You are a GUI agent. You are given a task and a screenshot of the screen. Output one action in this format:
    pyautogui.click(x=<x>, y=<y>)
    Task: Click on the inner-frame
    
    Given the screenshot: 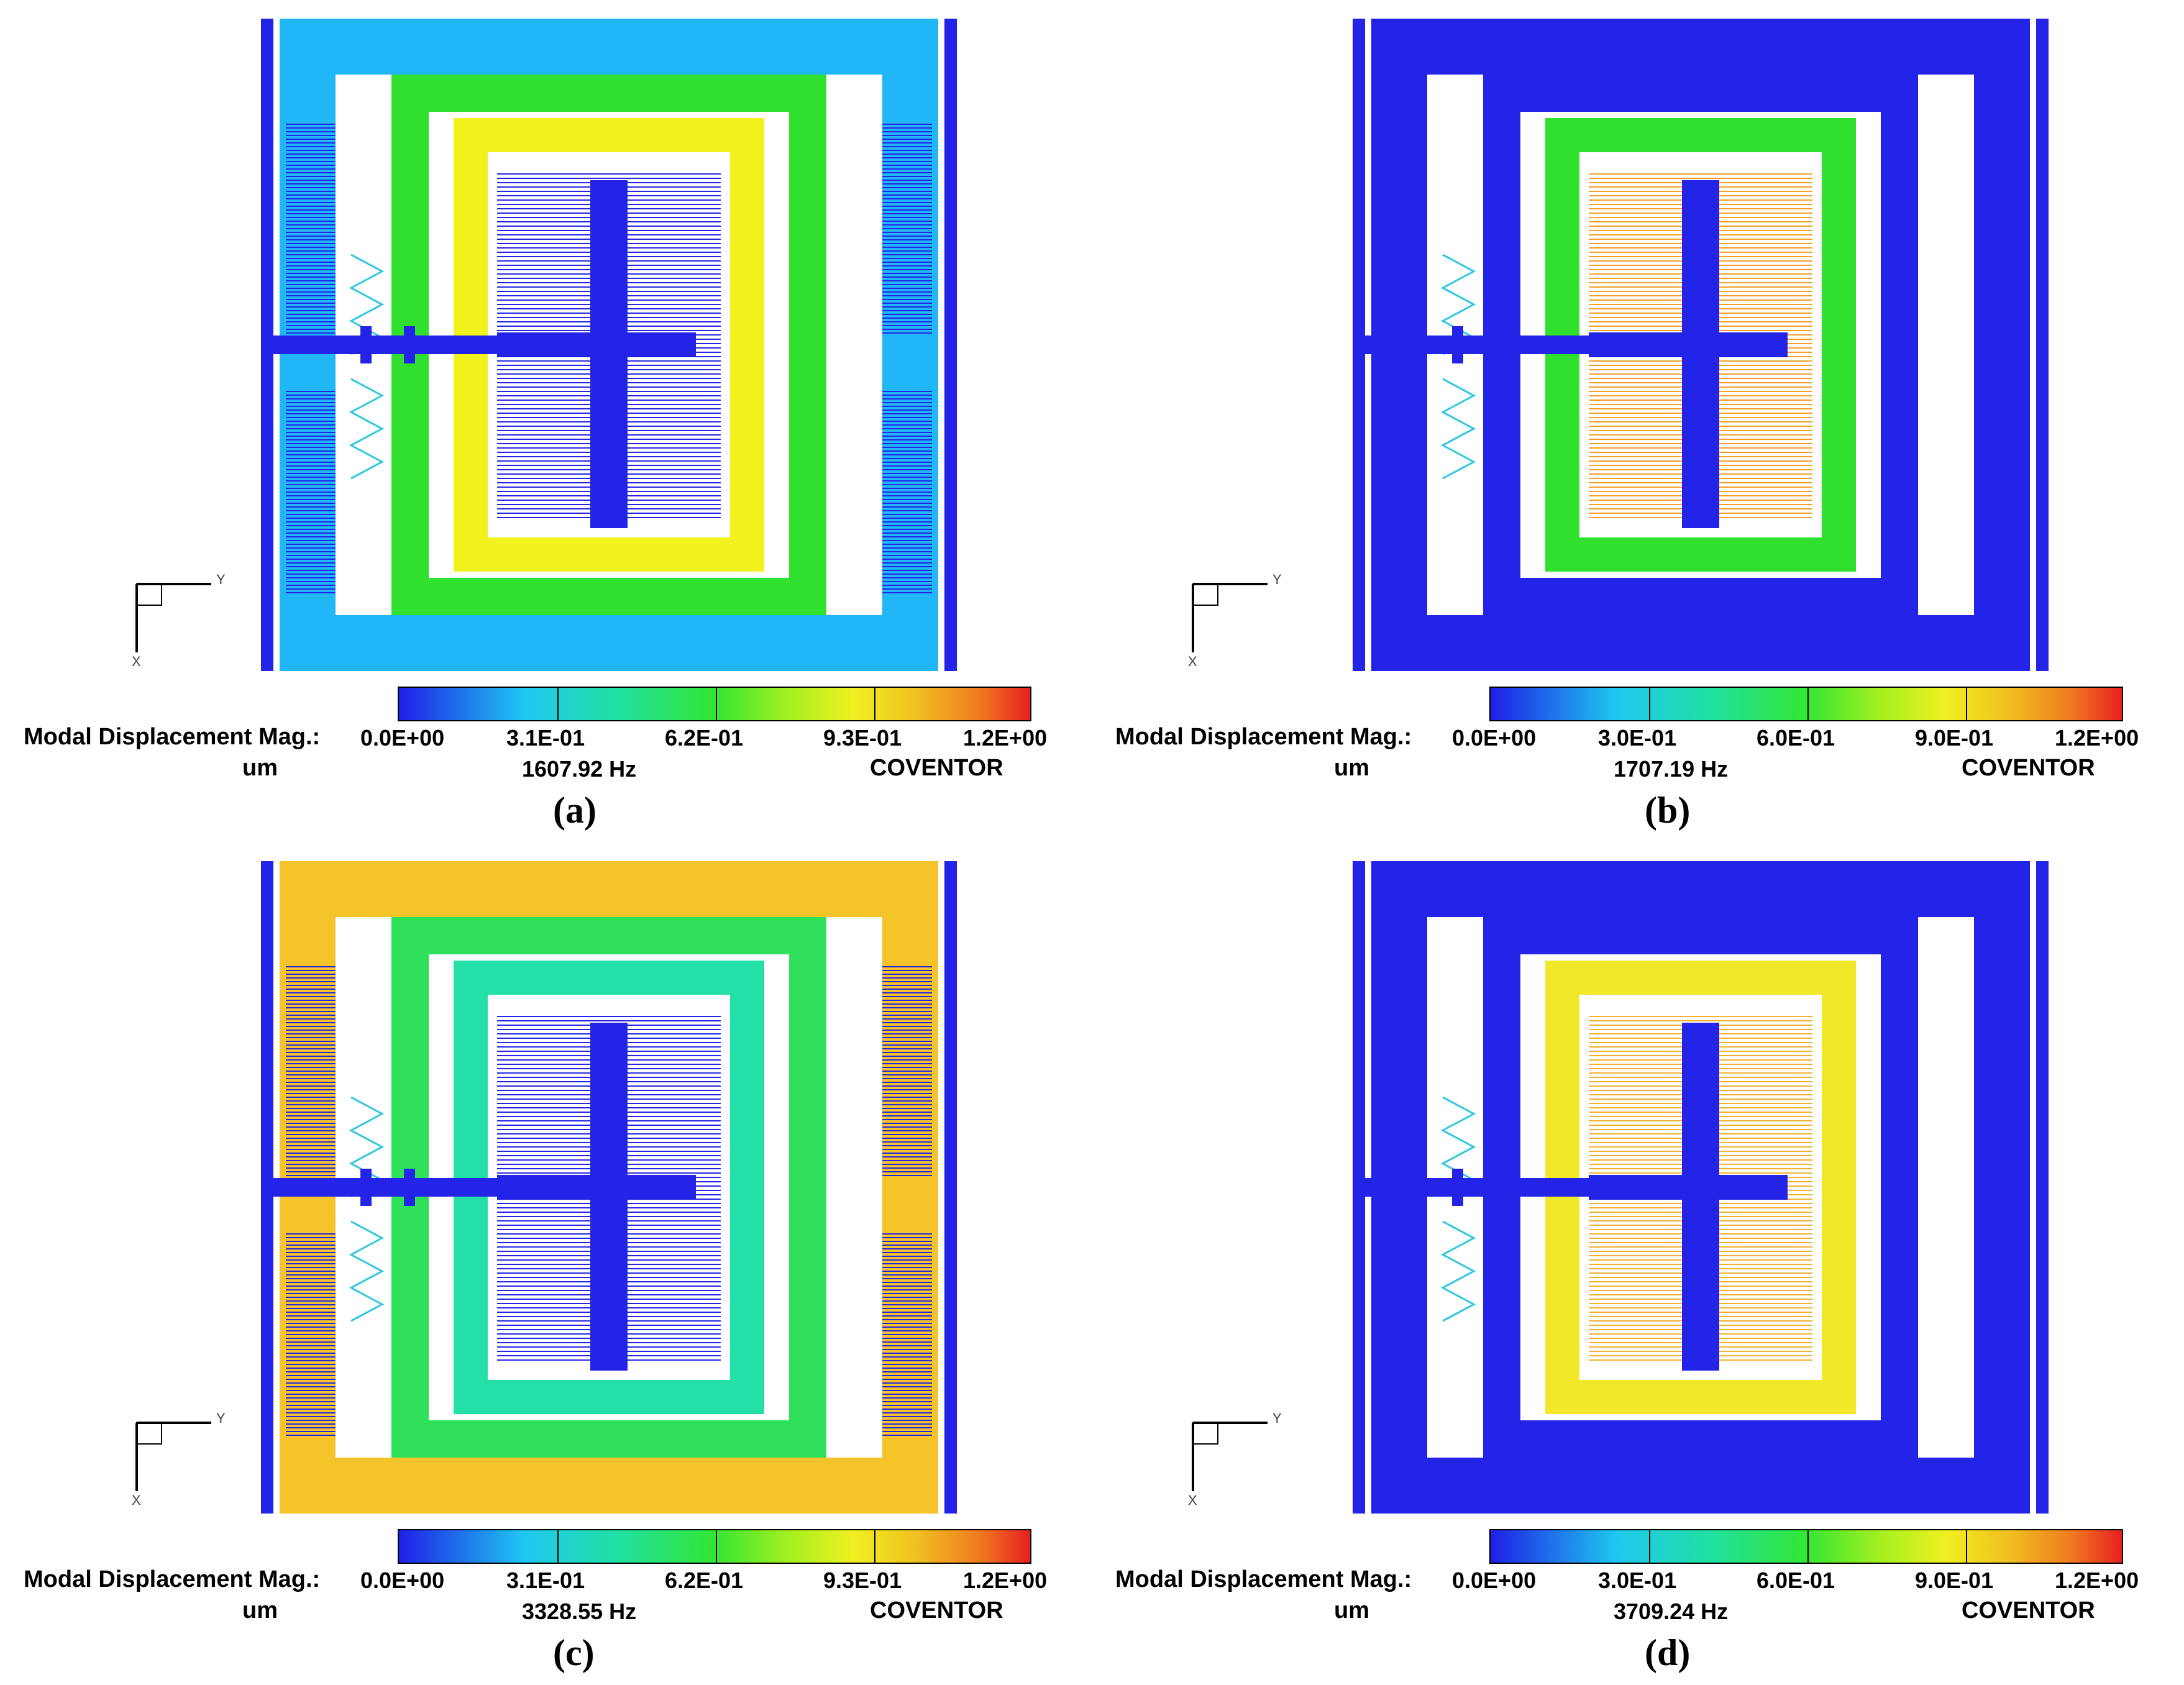 What is the action you would take?
    pyautogui.click(x=1700, y=1187)
    